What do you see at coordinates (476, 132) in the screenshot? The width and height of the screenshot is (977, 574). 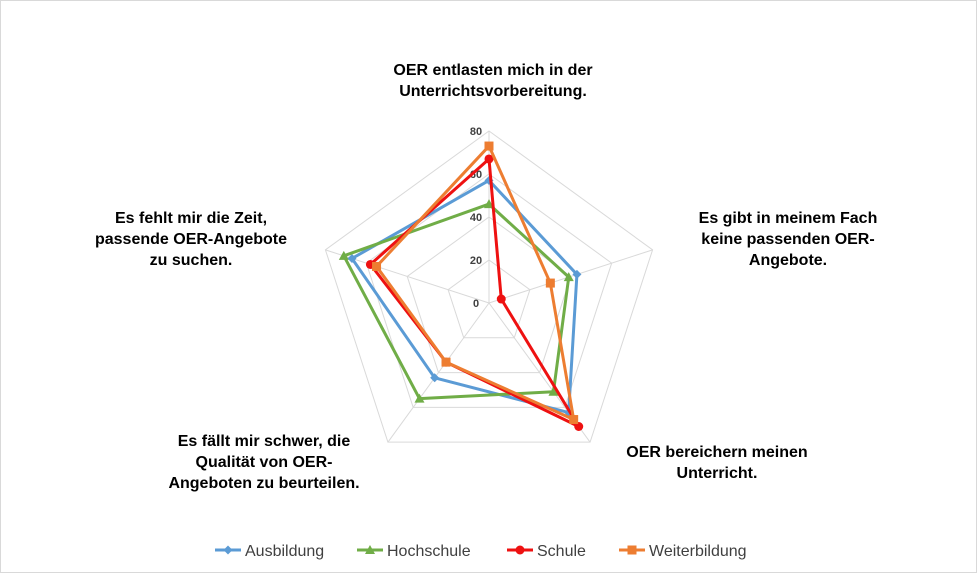 I see `tick-label: 80` at bounding box center [476, 132].